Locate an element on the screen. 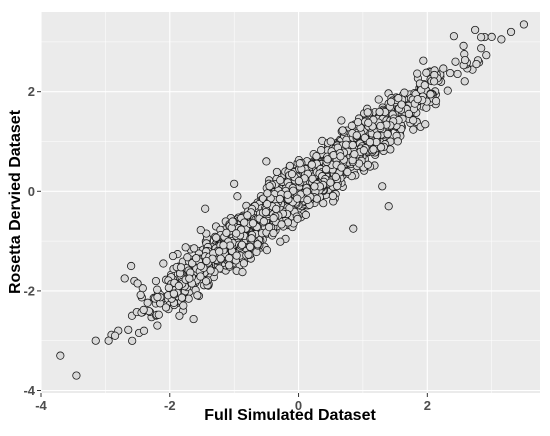  x-axis-title: Full Simulated Dataset is located at coordinates (290, 415).